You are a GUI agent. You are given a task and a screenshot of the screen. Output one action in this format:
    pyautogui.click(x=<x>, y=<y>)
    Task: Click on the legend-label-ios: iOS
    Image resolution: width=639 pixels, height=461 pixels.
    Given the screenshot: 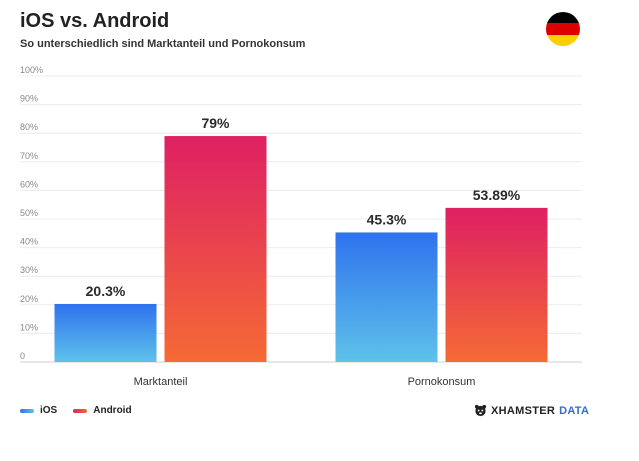 What is the action you would take?
    pyautogui.click(x=49, y=410)
    